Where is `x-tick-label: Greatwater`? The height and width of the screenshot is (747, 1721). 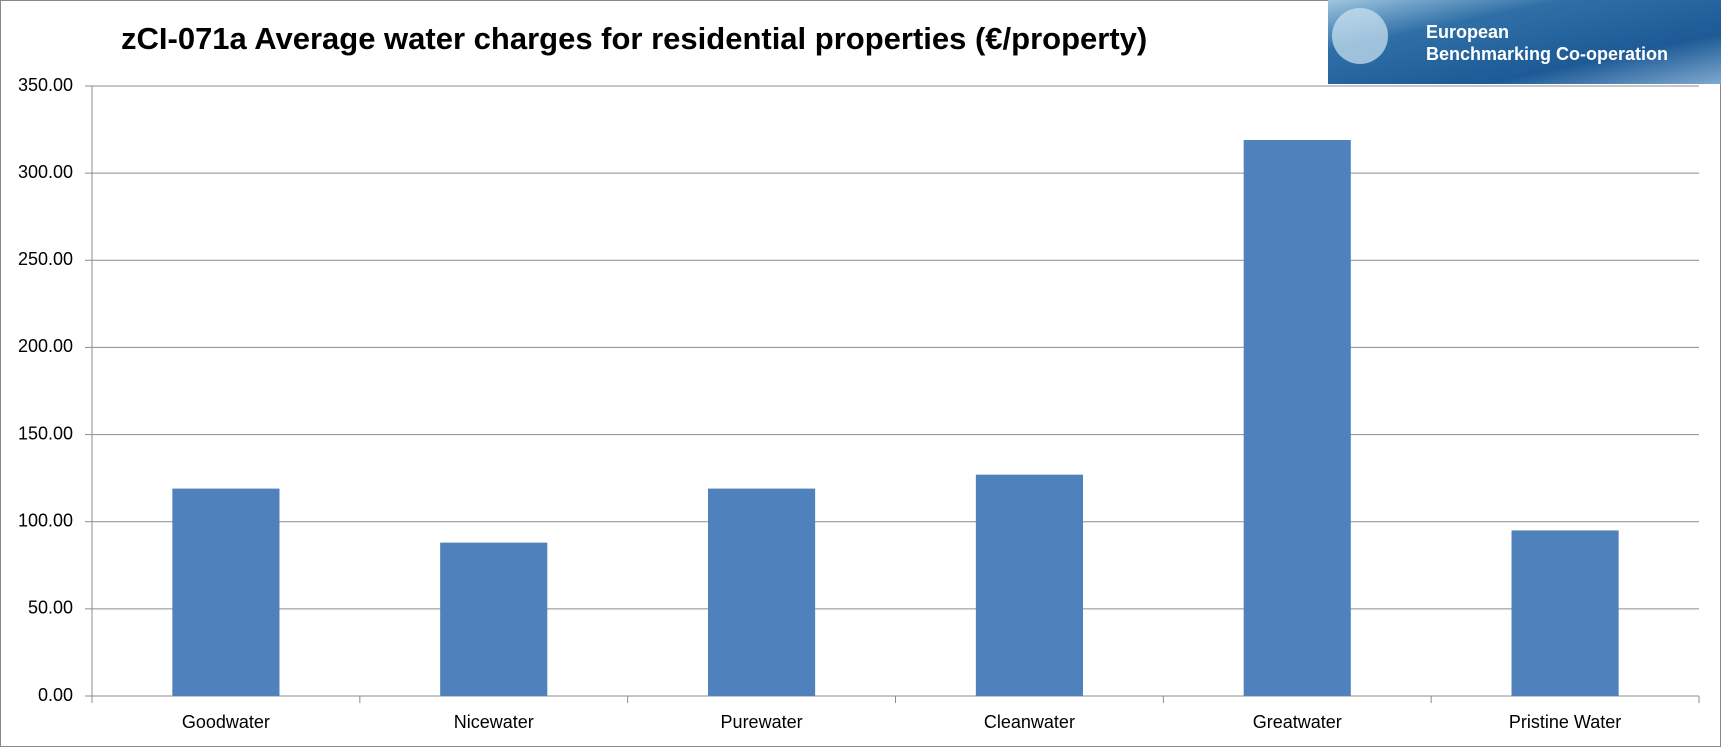
x-tick-label: Greatwater is located at coordinates (1297, 722).